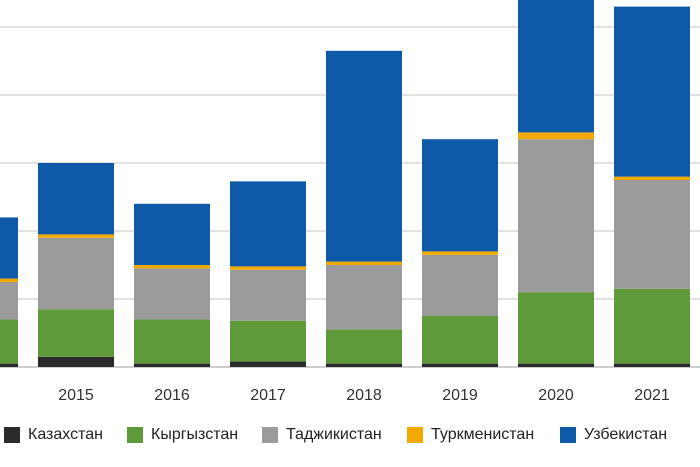 The image size is (700, 467). Describe the element at coordinates (460, 395) in the screenshot. I see `x-tick-label-2019: 2019` at that location.